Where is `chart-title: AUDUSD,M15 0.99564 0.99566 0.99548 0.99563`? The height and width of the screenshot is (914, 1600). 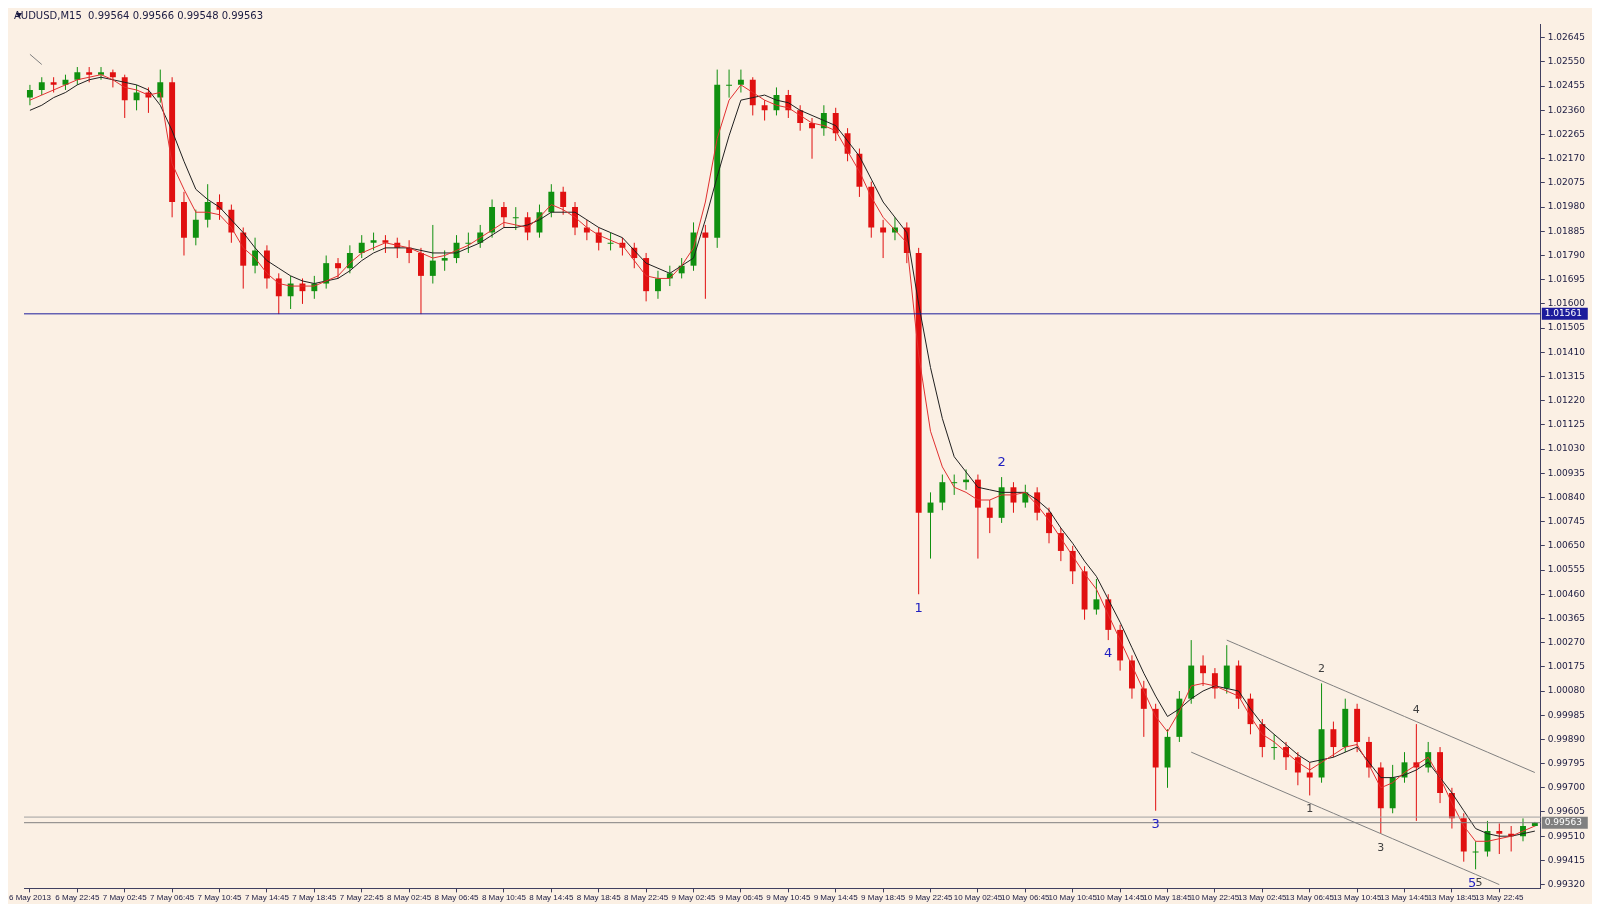 chart-title: AUDUSD,M15 0.99564 0.99566 0.99548 0.99563 is located at coordinates (139, 15).